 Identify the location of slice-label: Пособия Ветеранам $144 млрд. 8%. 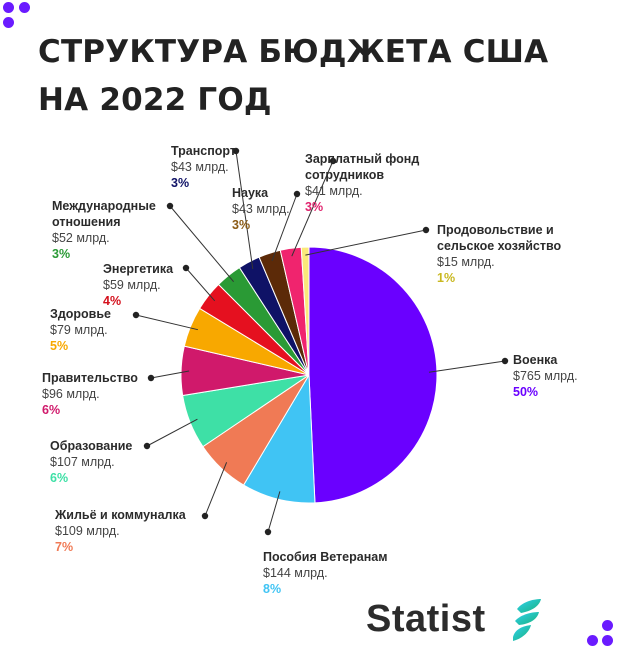
(325, 573).